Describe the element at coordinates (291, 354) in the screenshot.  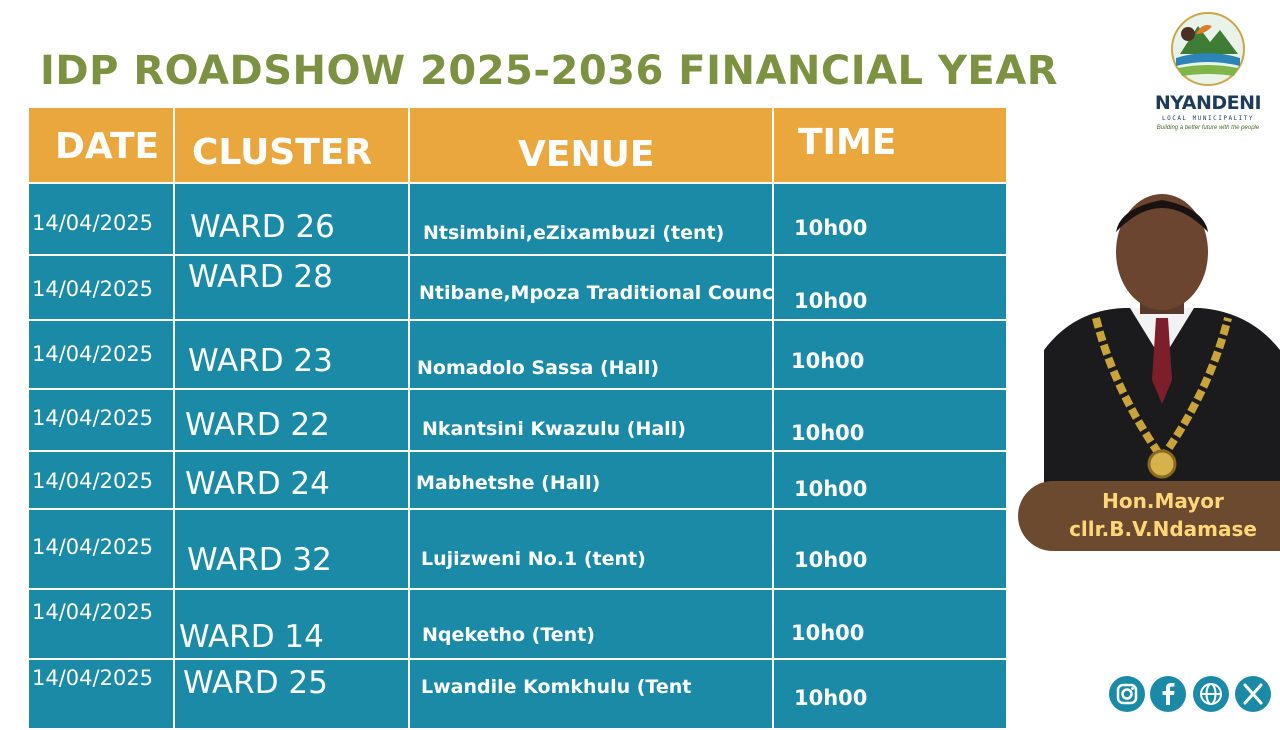
I see `cluster-cell: WARD 23` at that location.